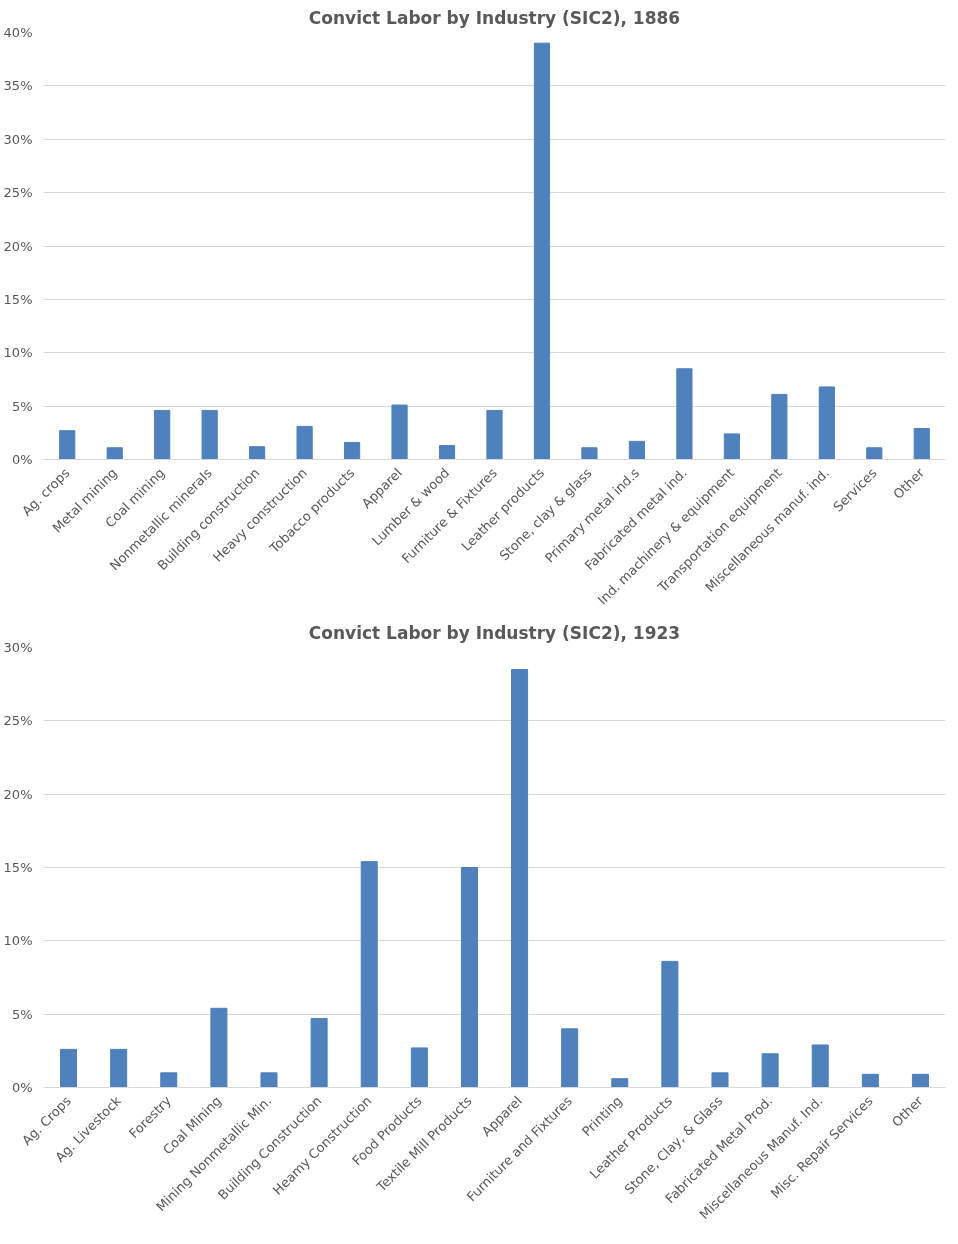 The height and width of the screenshot is (1244, 958). I want to click on chart-title: Convict Labor by Industry (SIC2), 1923, so click(494, 632).